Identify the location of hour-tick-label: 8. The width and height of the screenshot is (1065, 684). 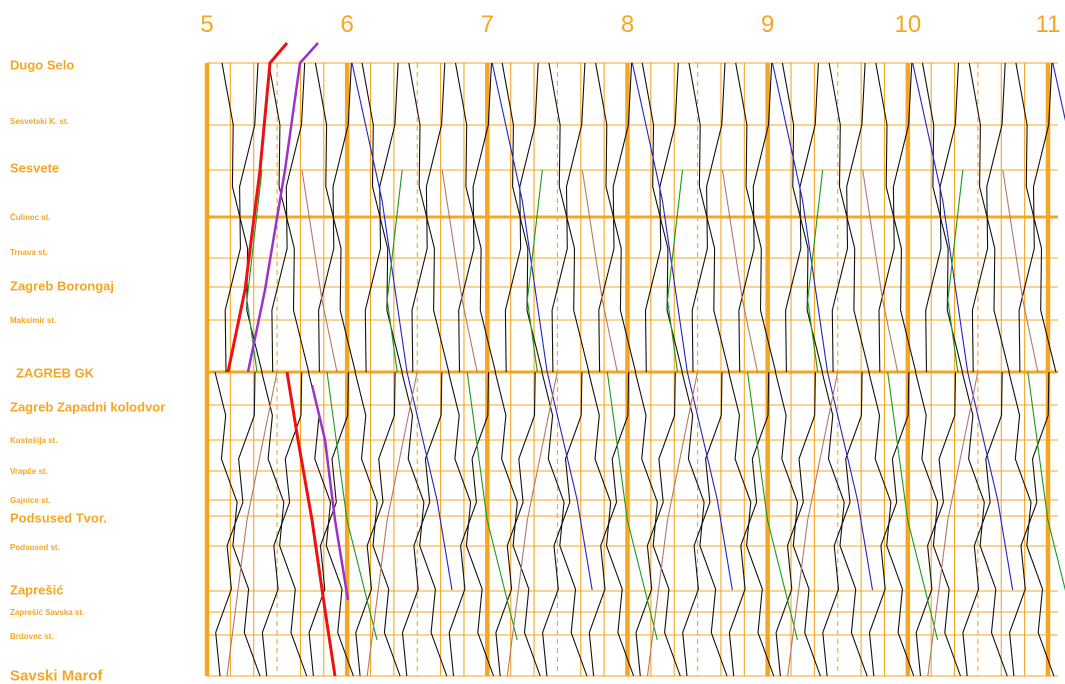
(627, 24).